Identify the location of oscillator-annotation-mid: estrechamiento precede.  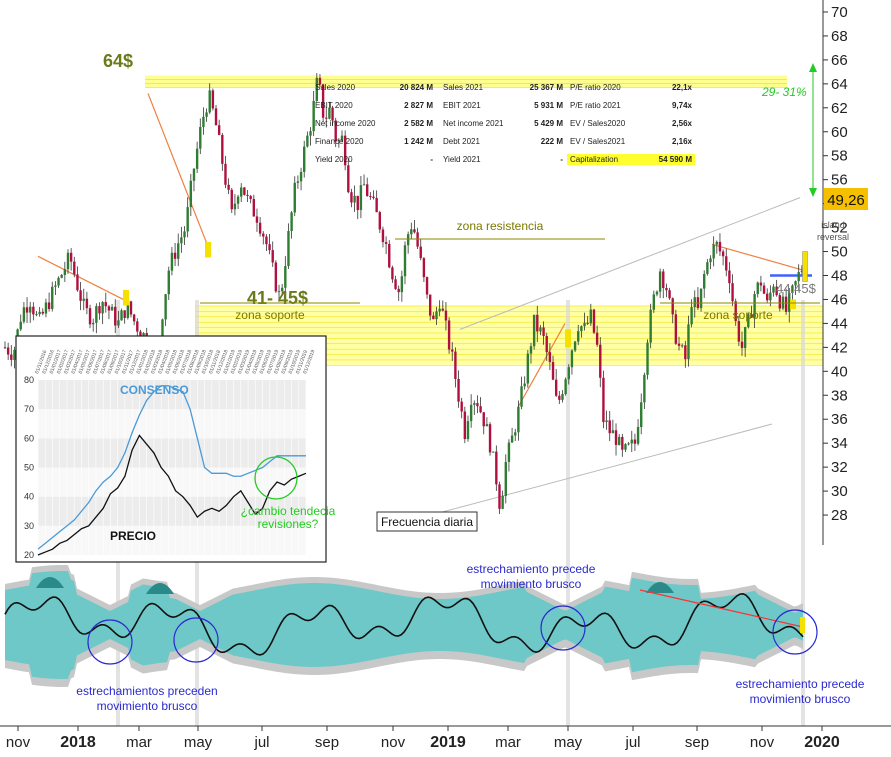
(531, 569).